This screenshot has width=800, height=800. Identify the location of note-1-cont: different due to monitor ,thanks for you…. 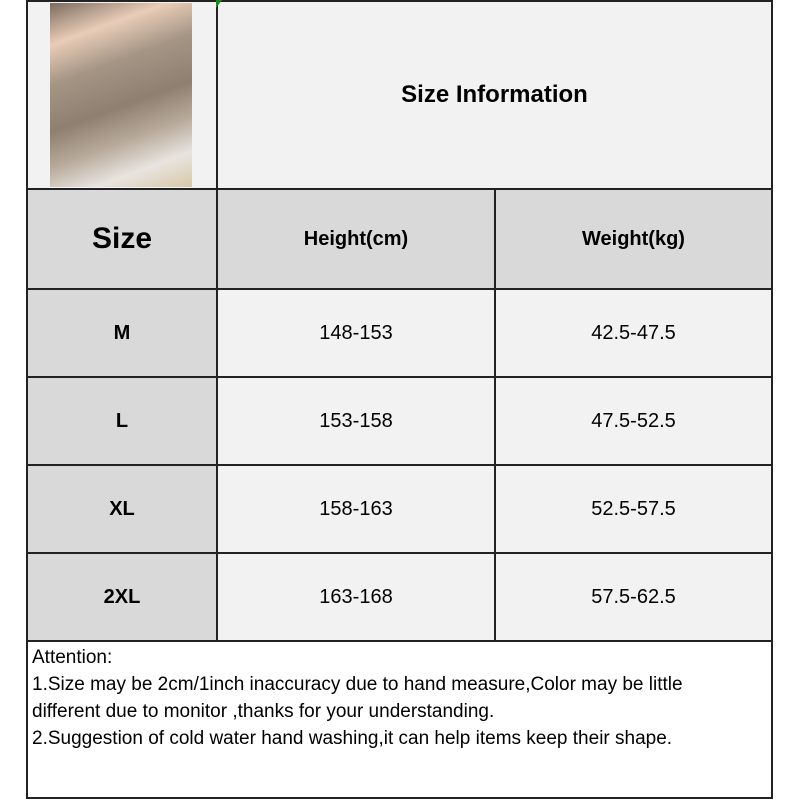
(263, 711).